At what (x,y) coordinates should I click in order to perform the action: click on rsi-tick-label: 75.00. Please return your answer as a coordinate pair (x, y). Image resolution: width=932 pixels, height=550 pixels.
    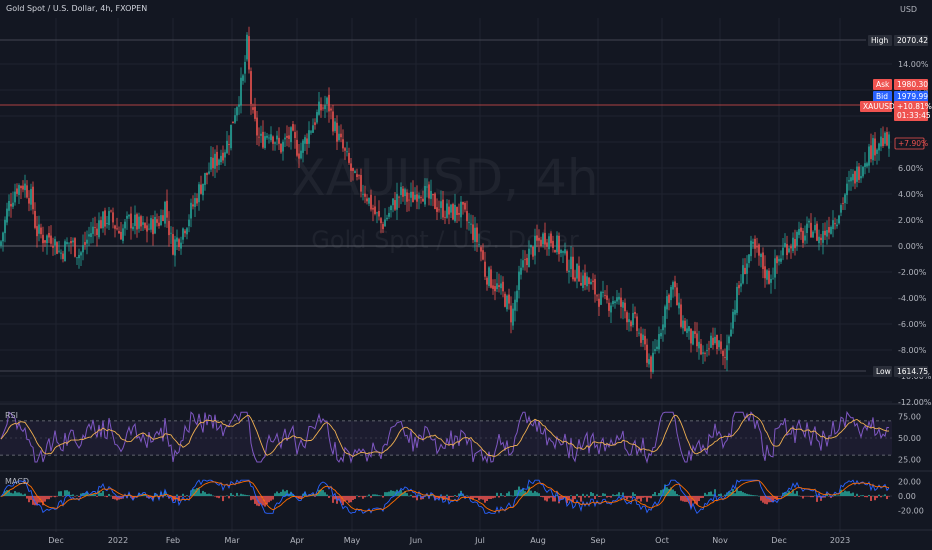
    Looking at the image, I should click on (909, 417).